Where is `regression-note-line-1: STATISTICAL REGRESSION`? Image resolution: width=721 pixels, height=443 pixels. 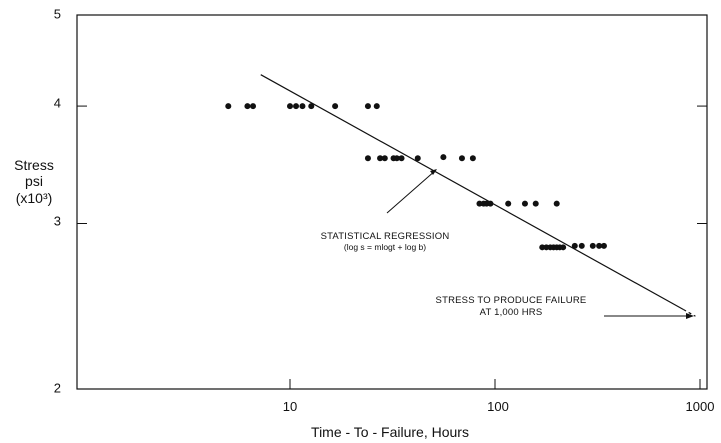 regression-note-line-1: STATISTICAL REGRESSION is located at coordinates (385, 236).